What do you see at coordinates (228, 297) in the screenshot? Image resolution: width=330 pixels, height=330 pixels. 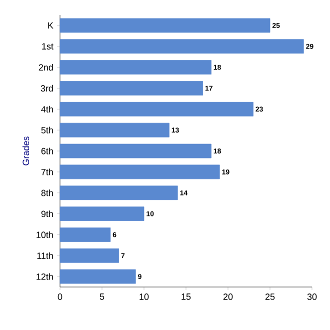 I see `x-tick-label: 20` at bounding box center [228, 297].